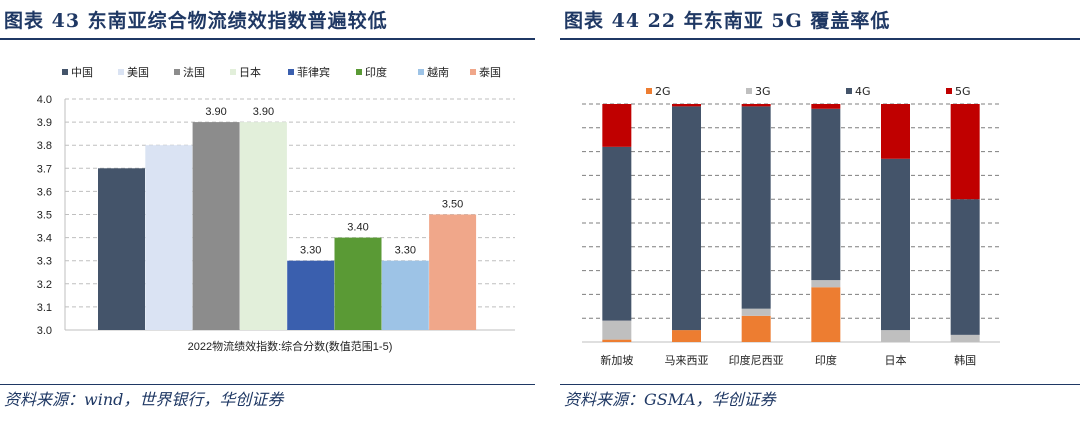 This screenshot has width=1080, height=434. What do you see at coordinates (138, 72) in the screenshot?
I see `legend-label: 美国` at bounding box center [138, 72].